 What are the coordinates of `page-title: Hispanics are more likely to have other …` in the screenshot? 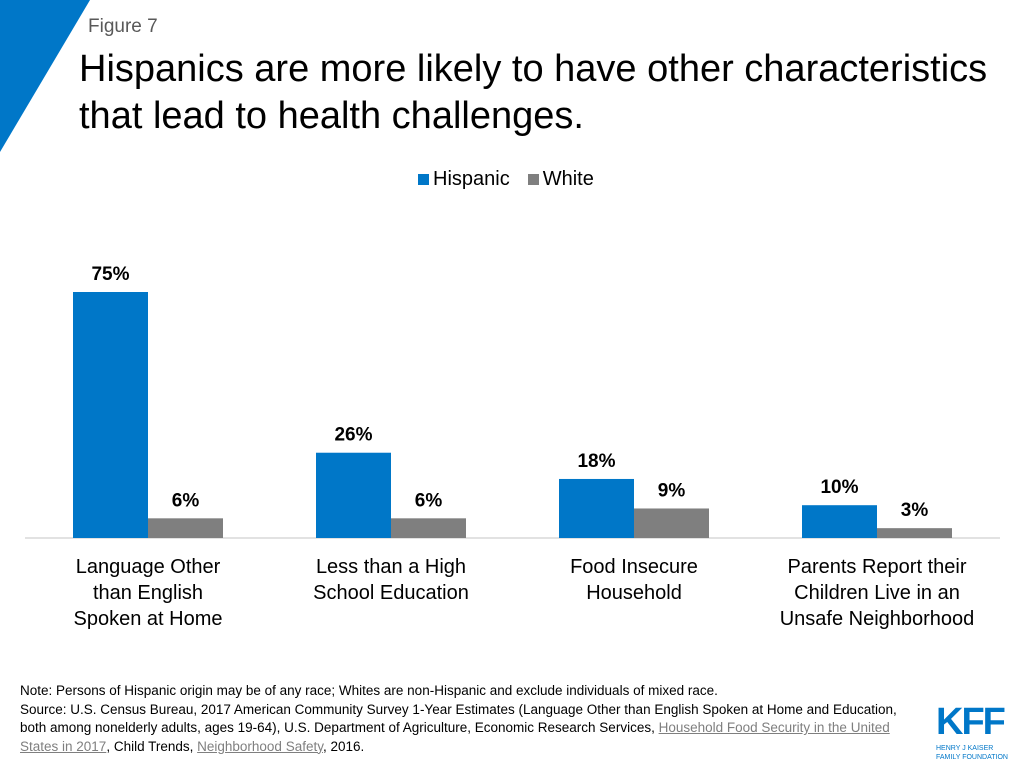 It's located at (533, 92).